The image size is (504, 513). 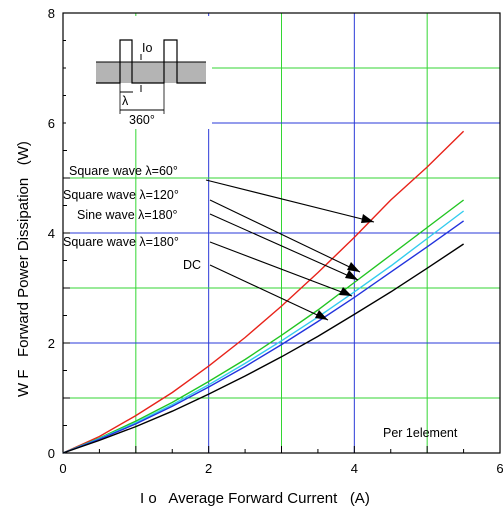 What do you see at coordinates (123, 171) in the screenshot?
I see `label-square-60: Square wave λ=60°` at bounding box center [123, 171].